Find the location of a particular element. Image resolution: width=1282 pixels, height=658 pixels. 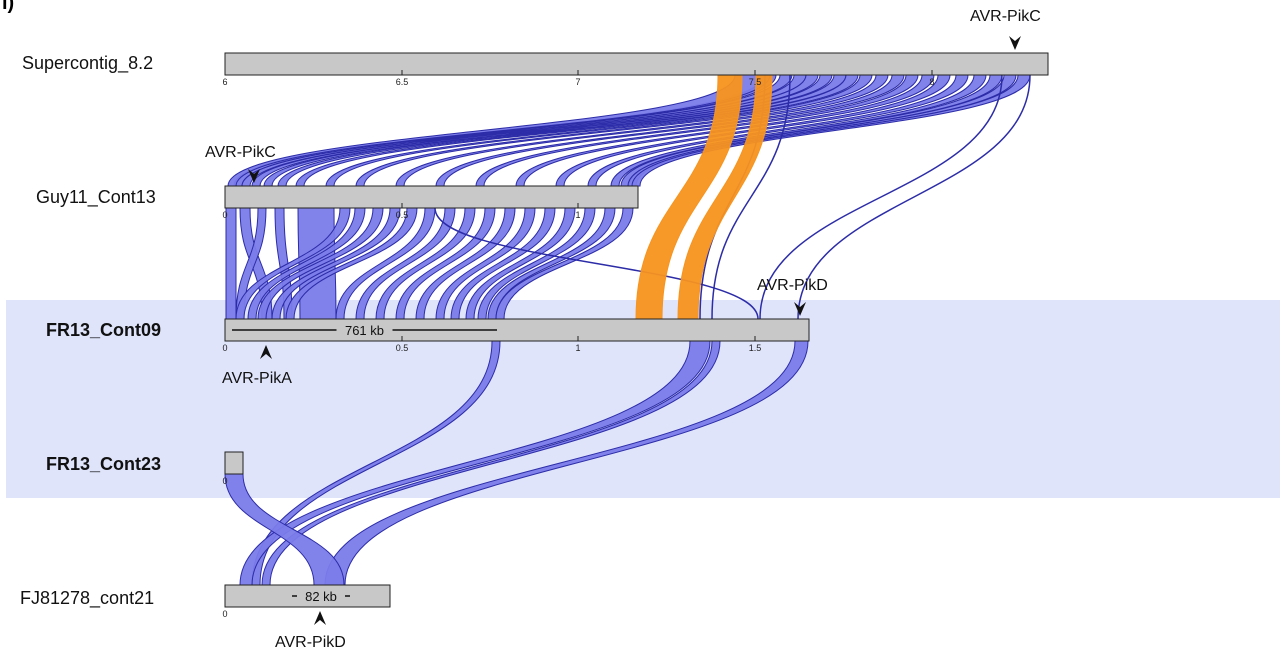

tick-label: 8 is located at coordinates (931, 82).